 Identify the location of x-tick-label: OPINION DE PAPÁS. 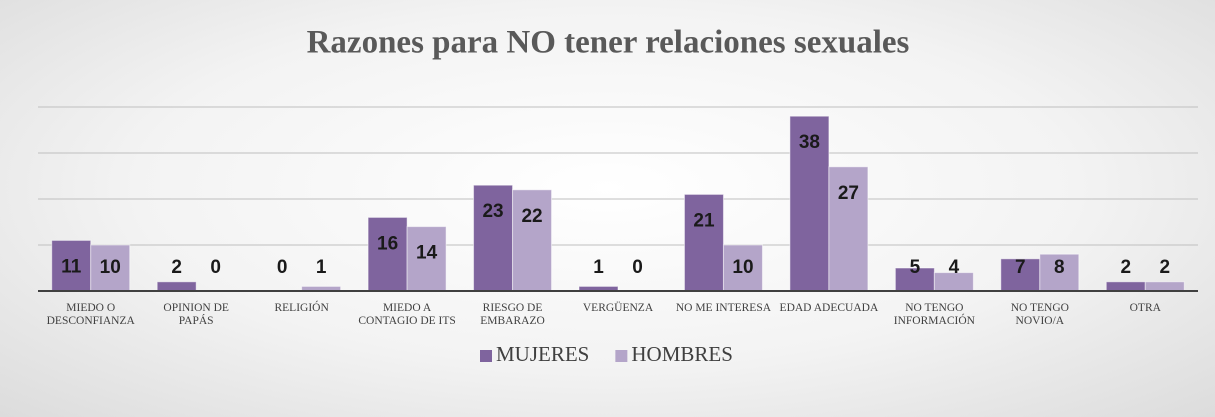
(196, 314).